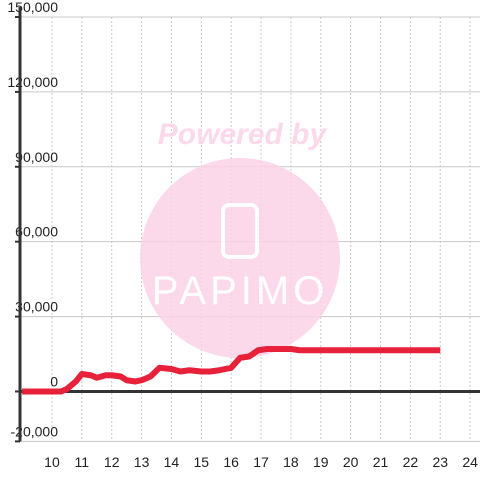 This screenshot has width=480, height=480. Describe the element at coordinates (231, 462) in the screenshot. I see `x-tick-label: 16` at that location.